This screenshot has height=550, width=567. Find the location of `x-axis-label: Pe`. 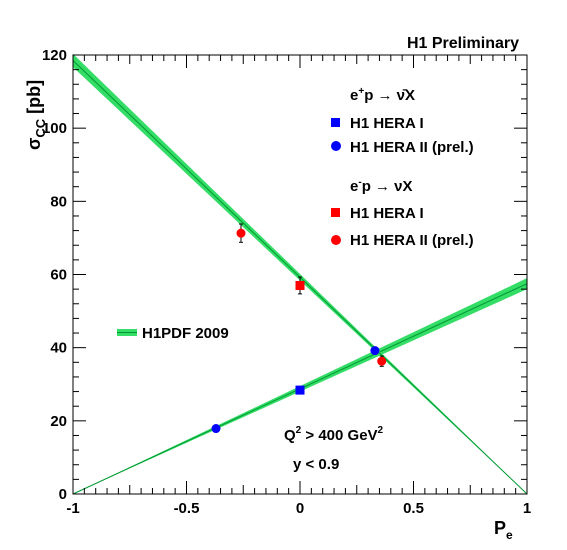

x-axis-label: Pe is located at coordinates (503, 530).